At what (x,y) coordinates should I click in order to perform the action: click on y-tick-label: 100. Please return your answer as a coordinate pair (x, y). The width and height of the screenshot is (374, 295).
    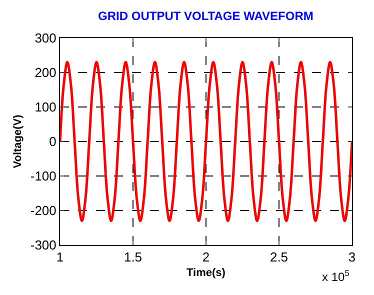
    Looking at the image, I should click on (45, 107).